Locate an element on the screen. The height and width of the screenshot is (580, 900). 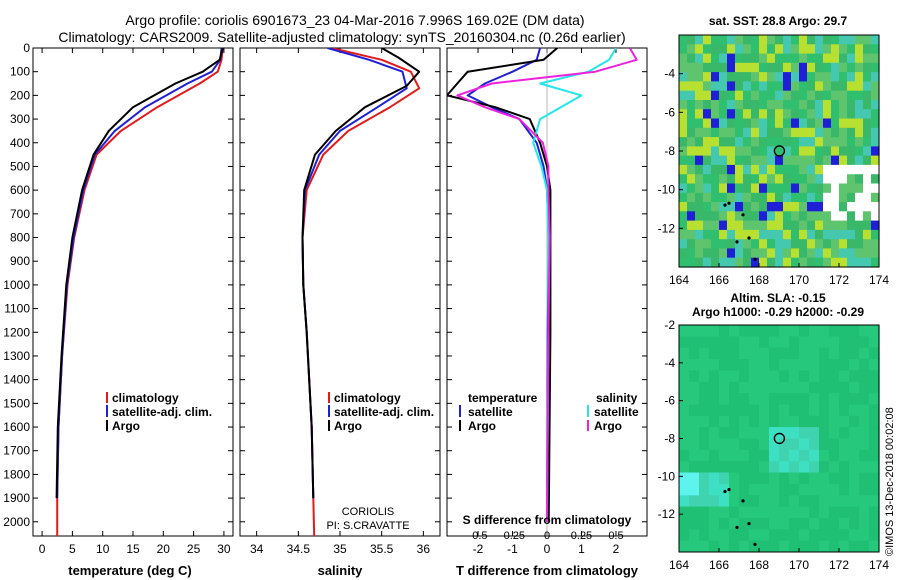
map-x-tick-label: 174 is located at coordinates (879, 280).